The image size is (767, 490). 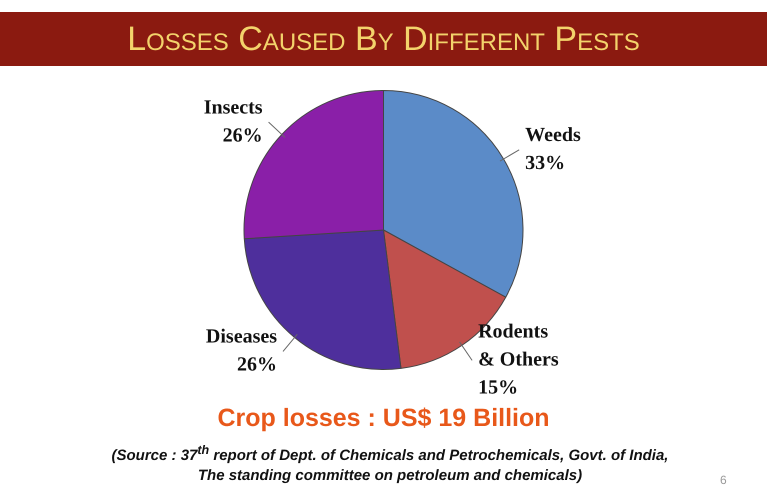 I want to click on slice-label: Weeds, so click(x=553, y=135).